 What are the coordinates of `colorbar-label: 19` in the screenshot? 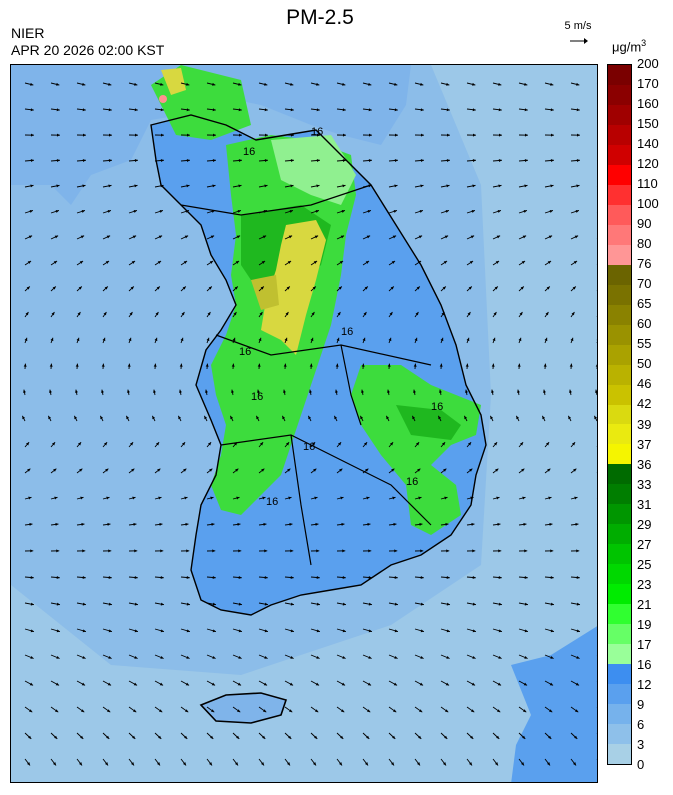 It's located at (644, 624).